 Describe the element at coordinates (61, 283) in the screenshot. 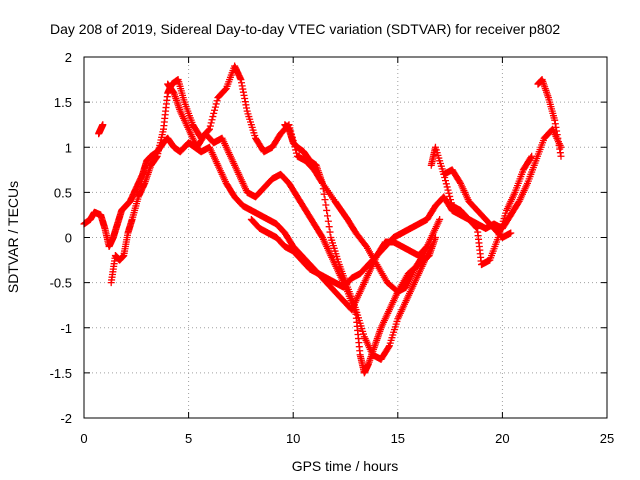

I see `y-tick-label: -0.5` at that location.